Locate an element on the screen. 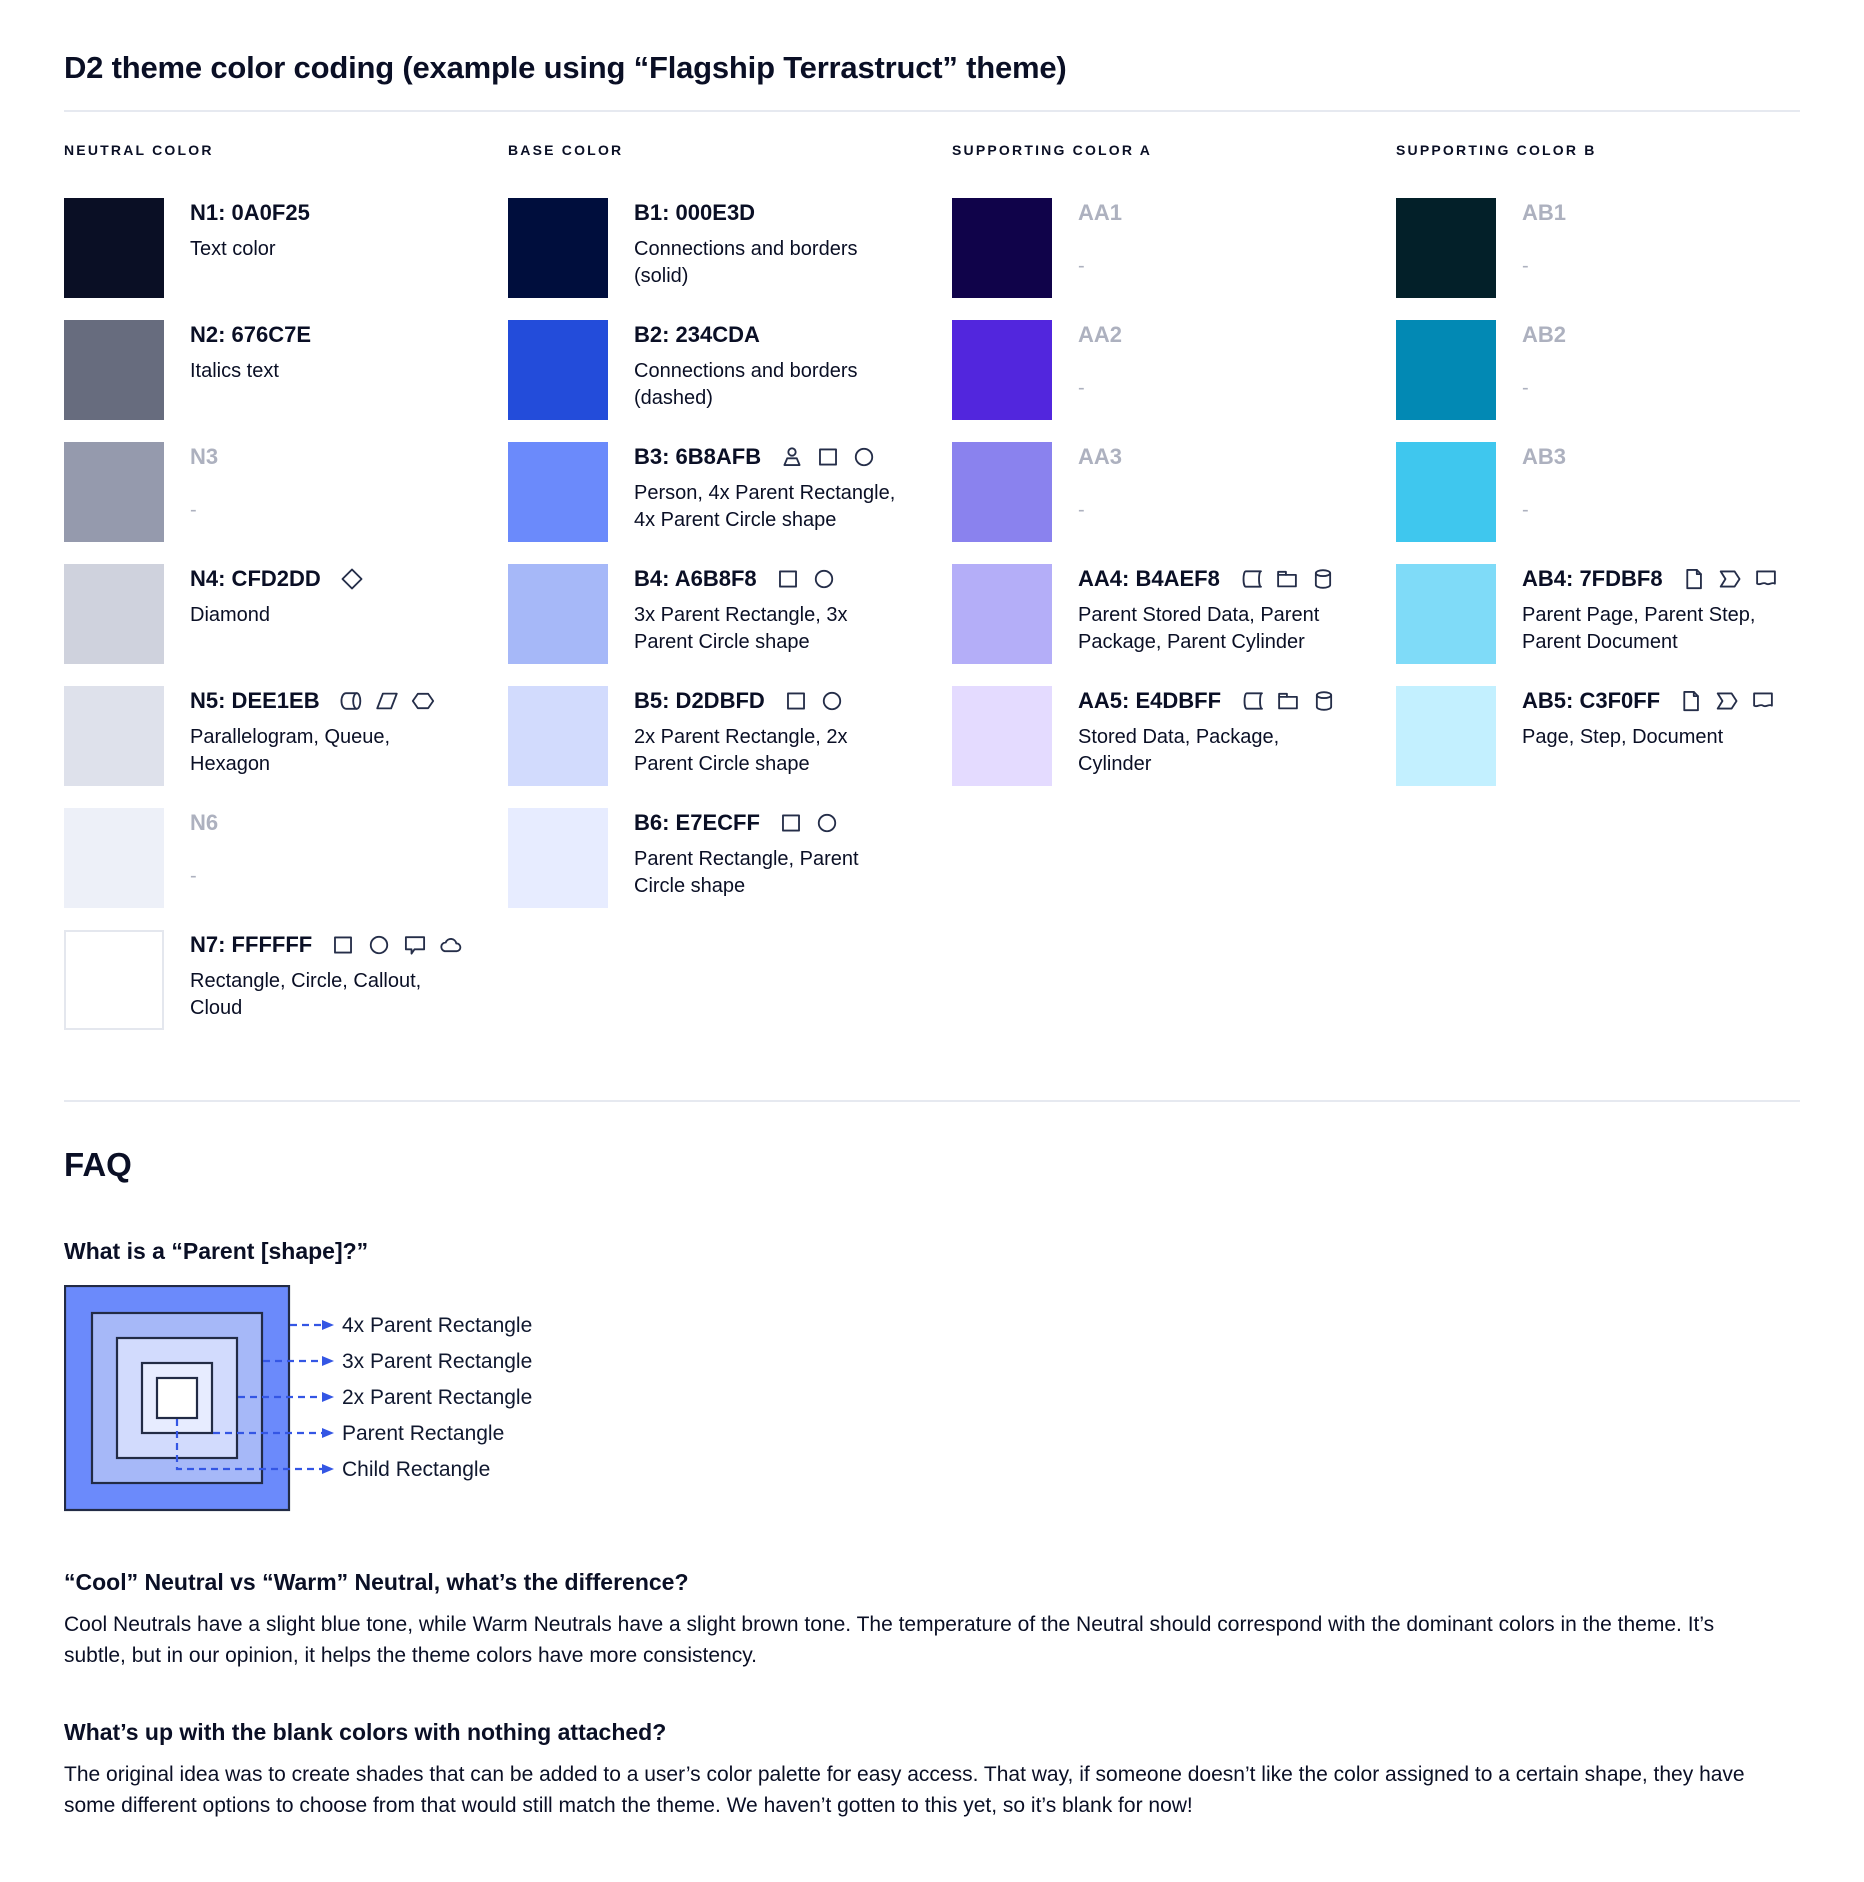 The image size is (1864, 1882). color-meta: N3 - is located at coordinates (324, 492).